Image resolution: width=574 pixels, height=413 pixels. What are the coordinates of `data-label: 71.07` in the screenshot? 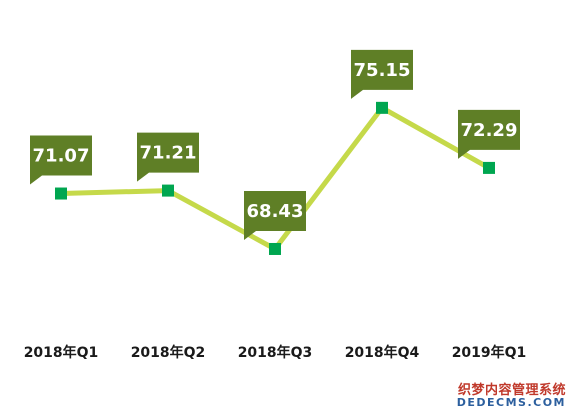 It's located at (61, 156).